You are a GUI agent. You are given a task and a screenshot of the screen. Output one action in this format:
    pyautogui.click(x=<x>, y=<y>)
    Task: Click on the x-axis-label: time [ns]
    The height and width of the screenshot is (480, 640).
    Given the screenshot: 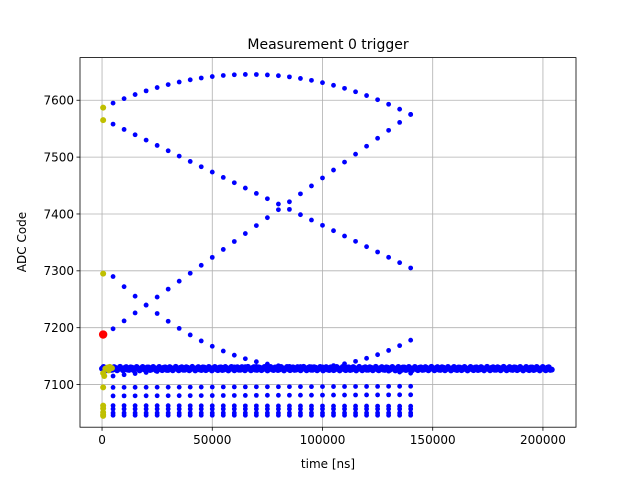 What is the action you would take?
    pyautogui.click(x=328, y=464)
    